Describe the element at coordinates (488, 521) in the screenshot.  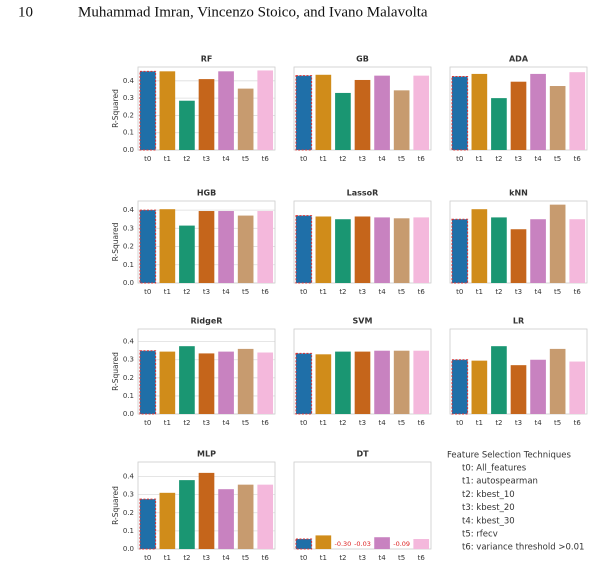
I see `legend-entry: t4: kbest_30` at that location.